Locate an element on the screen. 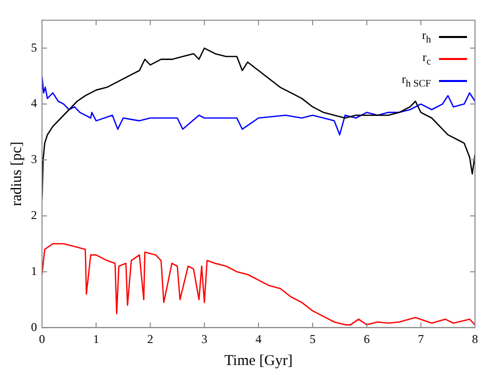 Image resolution: width=491 pixels, height=377 pixels. x-tick-label: 7 is located at coordinates (421, 339).